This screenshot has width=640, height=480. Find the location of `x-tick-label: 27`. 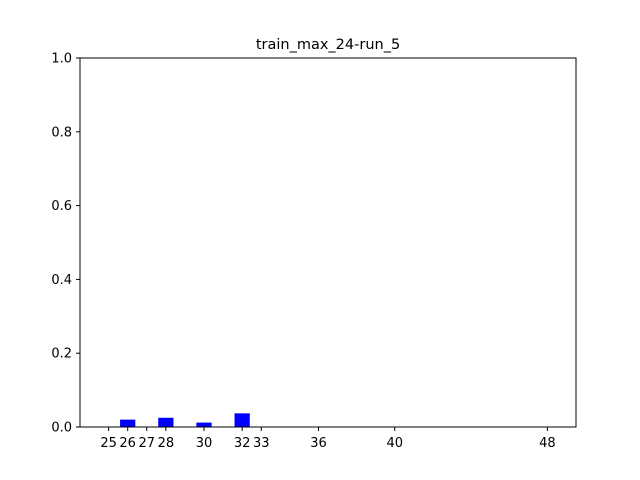

x-tick-label: 27 is located at coordinates (146, 443).